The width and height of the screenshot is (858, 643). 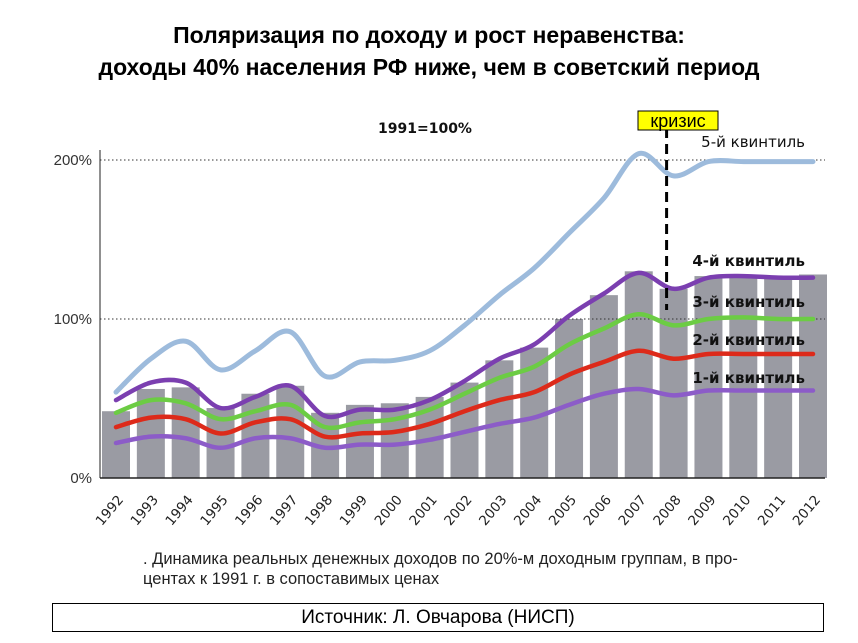 I want to click on x-tick-label: 1997, so click(x=284, y=510).